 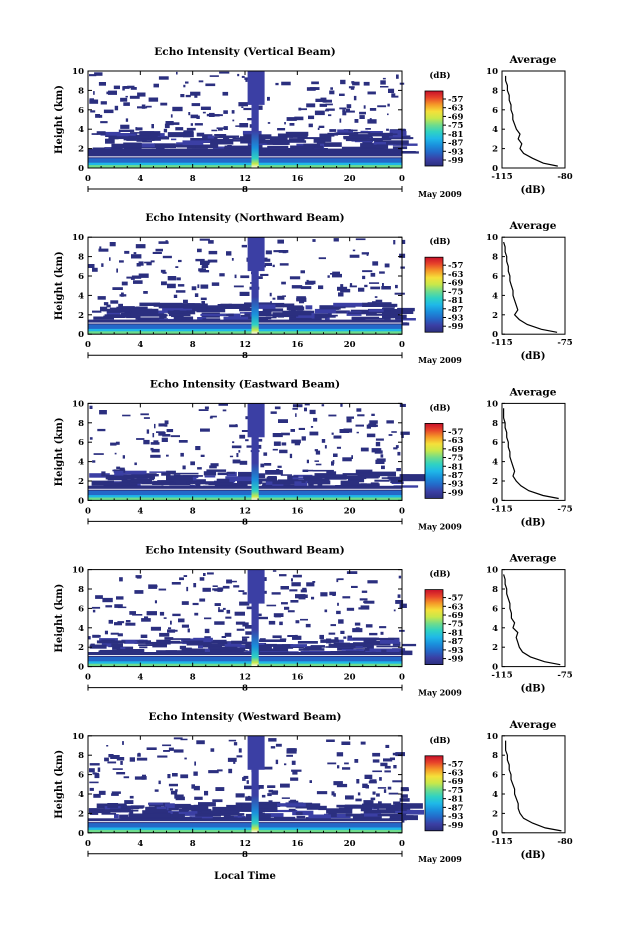 What do you see at coordinates (255, 134) in the screenshot?
I see `echo-plume` at bounding box center [255, 134].